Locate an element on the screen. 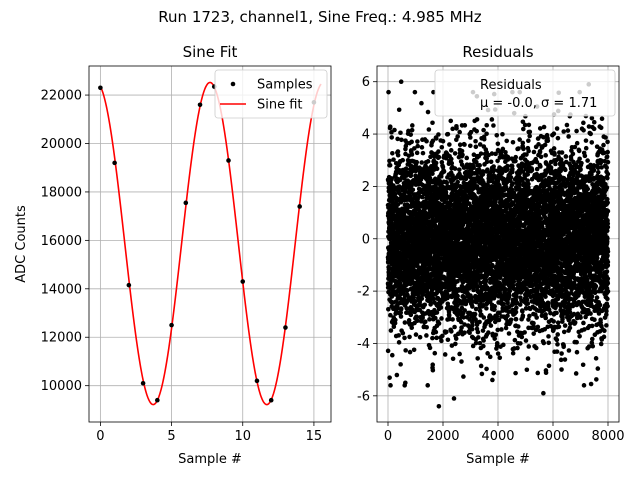 The height and width of the screenshot is (484, 640). x-tick-label: 0 is located at coordinates (100, 436).